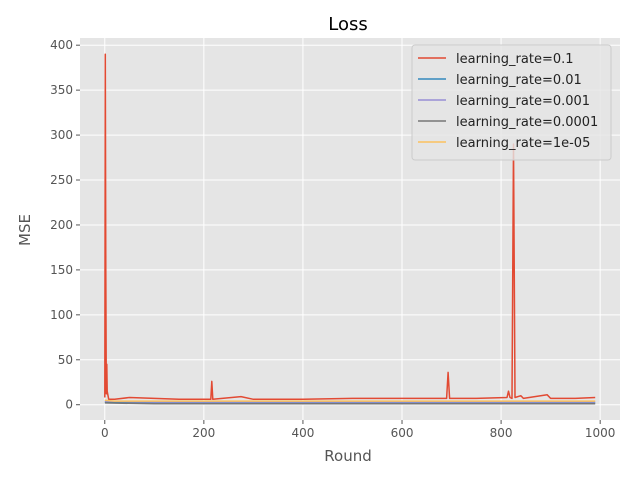  Describe the element at coordinates (61, 135) in the screenshot. I see `y-tick-label: 300` at that location.